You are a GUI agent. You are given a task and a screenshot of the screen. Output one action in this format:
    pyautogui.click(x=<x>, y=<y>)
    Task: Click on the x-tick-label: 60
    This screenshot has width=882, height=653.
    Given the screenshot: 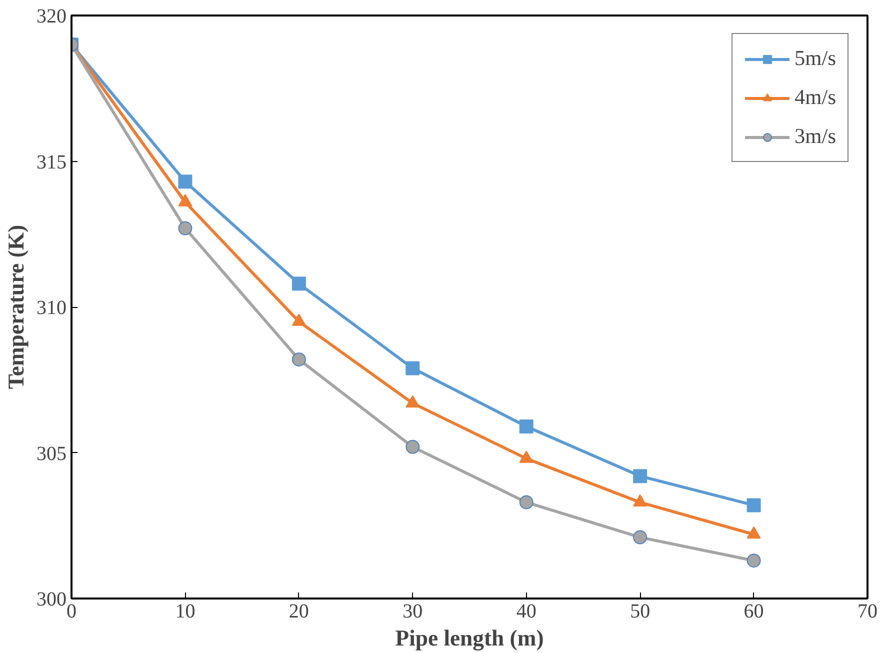 What is the action you would take?
    pyautogui.click(x=754, y=611)
    